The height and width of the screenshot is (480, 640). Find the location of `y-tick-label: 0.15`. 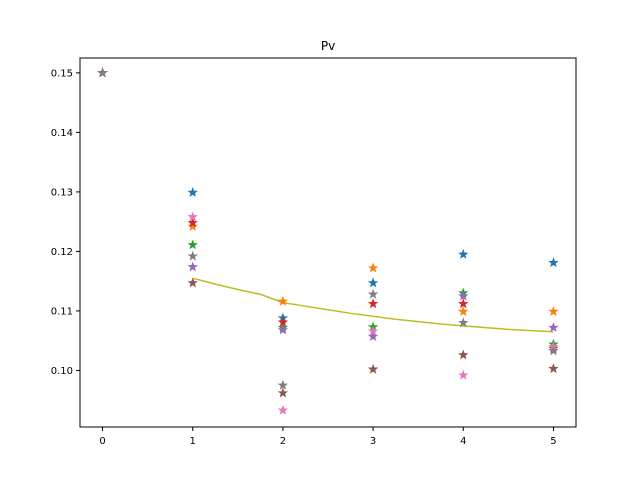

y-tick-label: 0.15 is located at coordinates (62, 73).